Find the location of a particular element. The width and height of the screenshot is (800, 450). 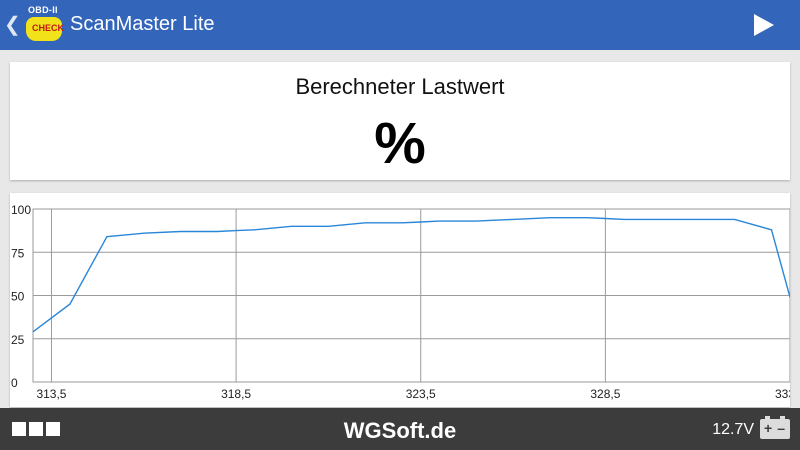

view-mode-icon is located at coordinates (37, 431).